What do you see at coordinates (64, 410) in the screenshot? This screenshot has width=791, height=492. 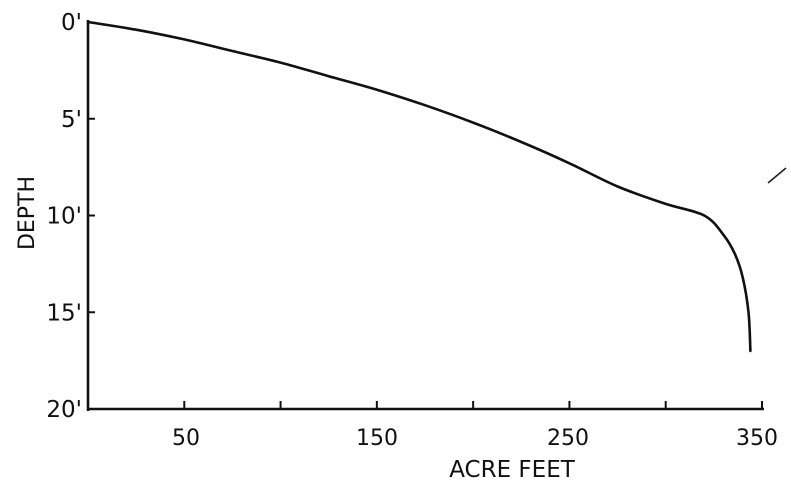 I see `y-tick-label: 20'` at bounding box center [64, 410].